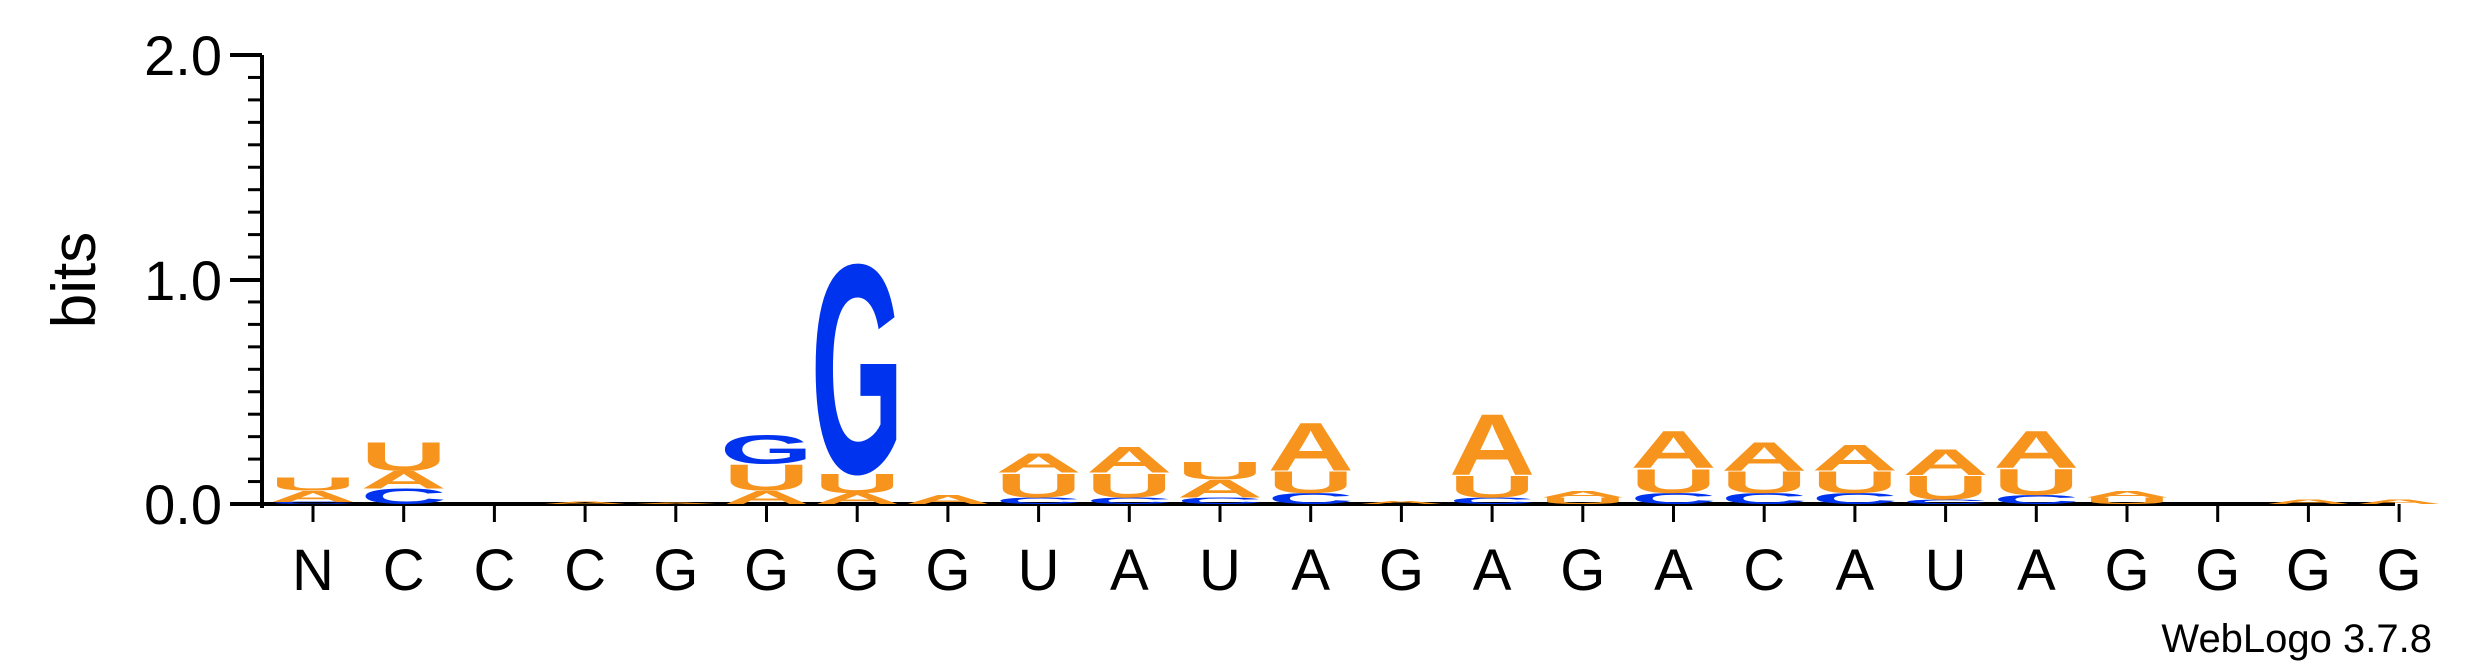 The width and height of the screenshot is (2475, 667). What do you see at coordinates (183, 504) in the screenshot?
I see `y-tick-label-0: 0.0` at bounding box center [183, 504].